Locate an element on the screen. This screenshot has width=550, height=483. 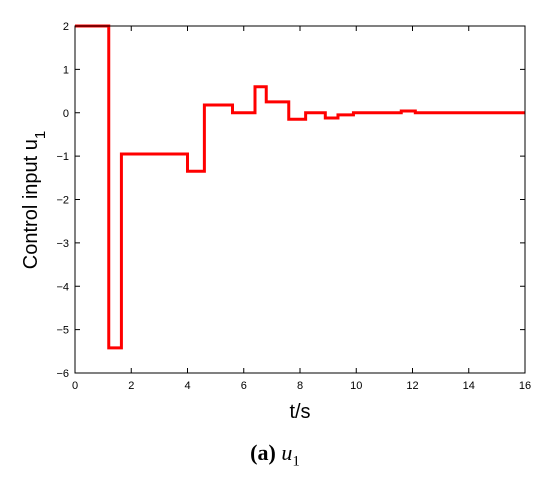
y-tick-label: −3 is located at coordinates (62, 244).